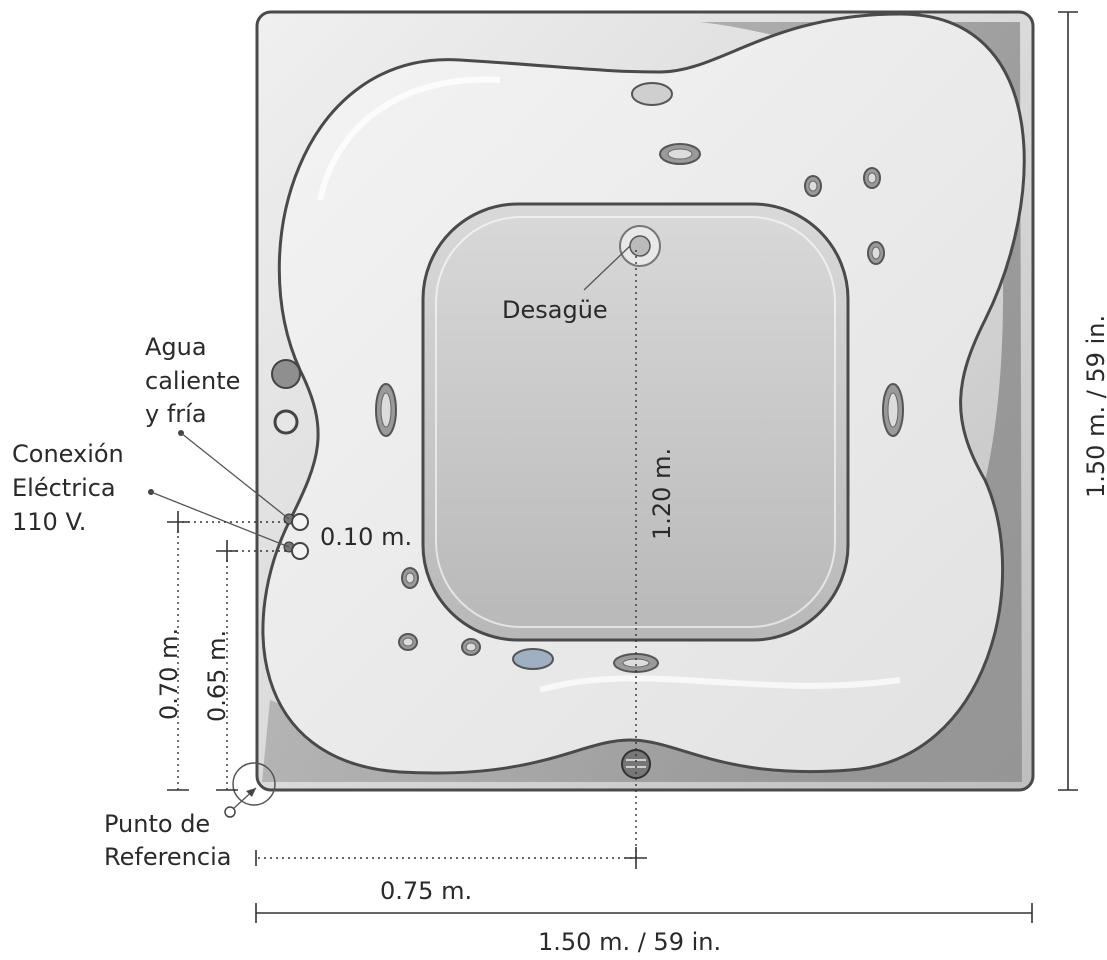  Describe the element at coordinates (426, 891) in the screenshot. I see `drain-offset-label: 0.75 m.` at that location.